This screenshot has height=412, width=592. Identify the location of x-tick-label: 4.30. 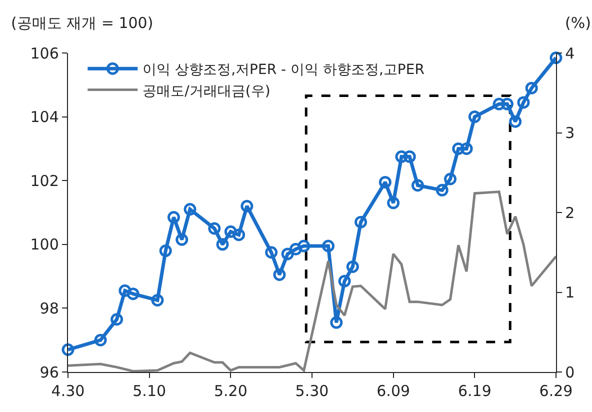
(68, 391).